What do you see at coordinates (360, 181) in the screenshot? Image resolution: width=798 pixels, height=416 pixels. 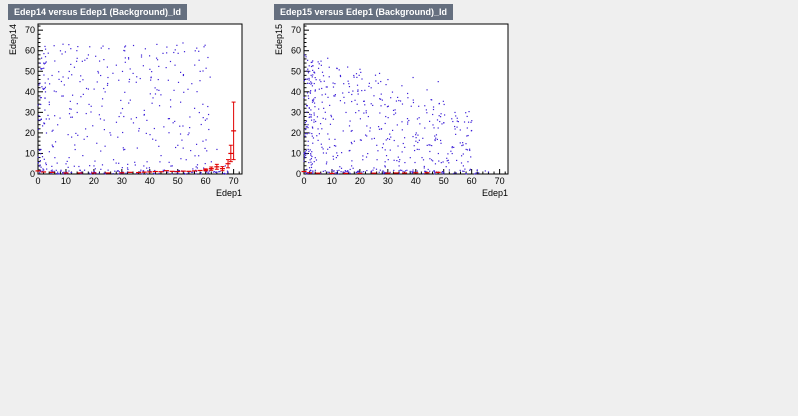 I see `x-tick-label: 20` at bounding box center [360, 181].